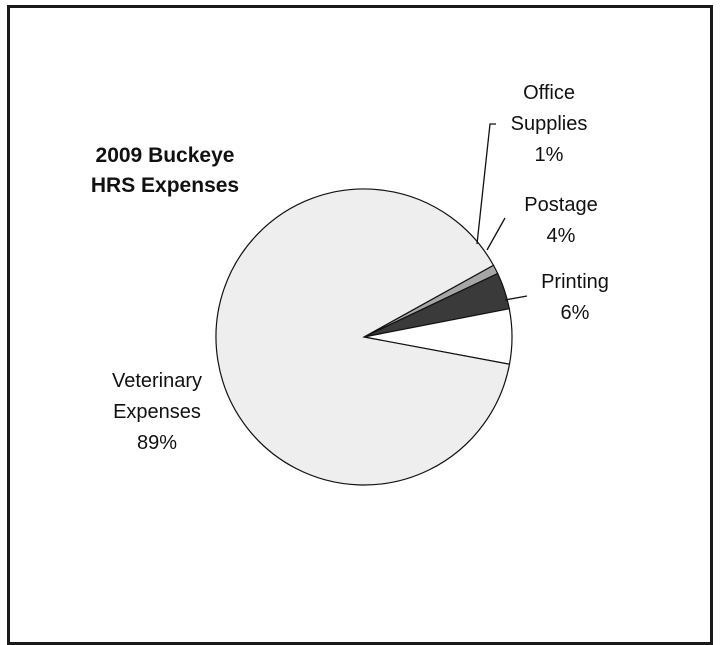  What do you see at coordinates (560, 205) in the screenshot?
I see `slice-label-postage: Postage` at bounding box center [560, 205].